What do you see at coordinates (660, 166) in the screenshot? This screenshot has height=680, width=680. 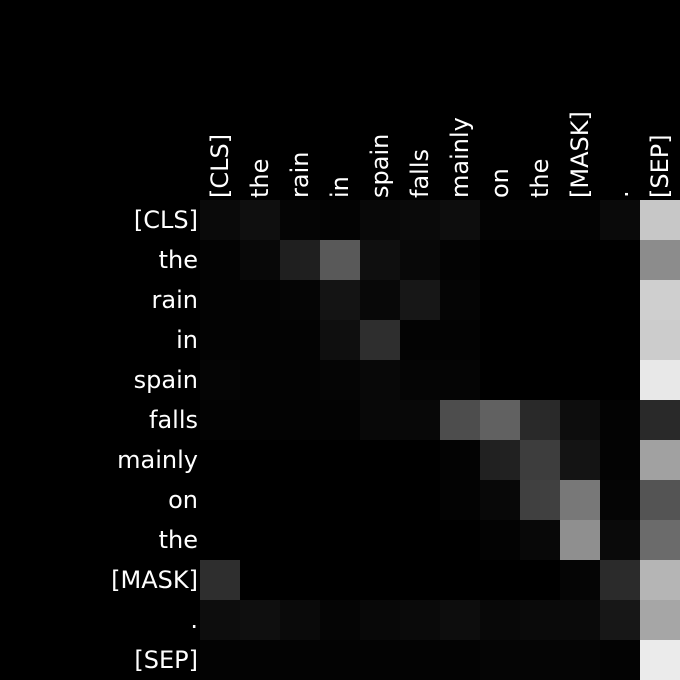 I see `column-label-11: [SEP]` at bounding box center [660, 166].